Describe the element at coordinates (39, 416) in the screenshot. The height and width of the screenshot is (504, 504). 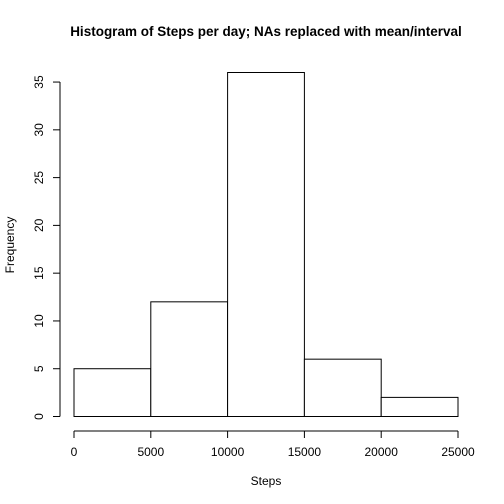
I see `y-tick-label-0: 0` at that location.